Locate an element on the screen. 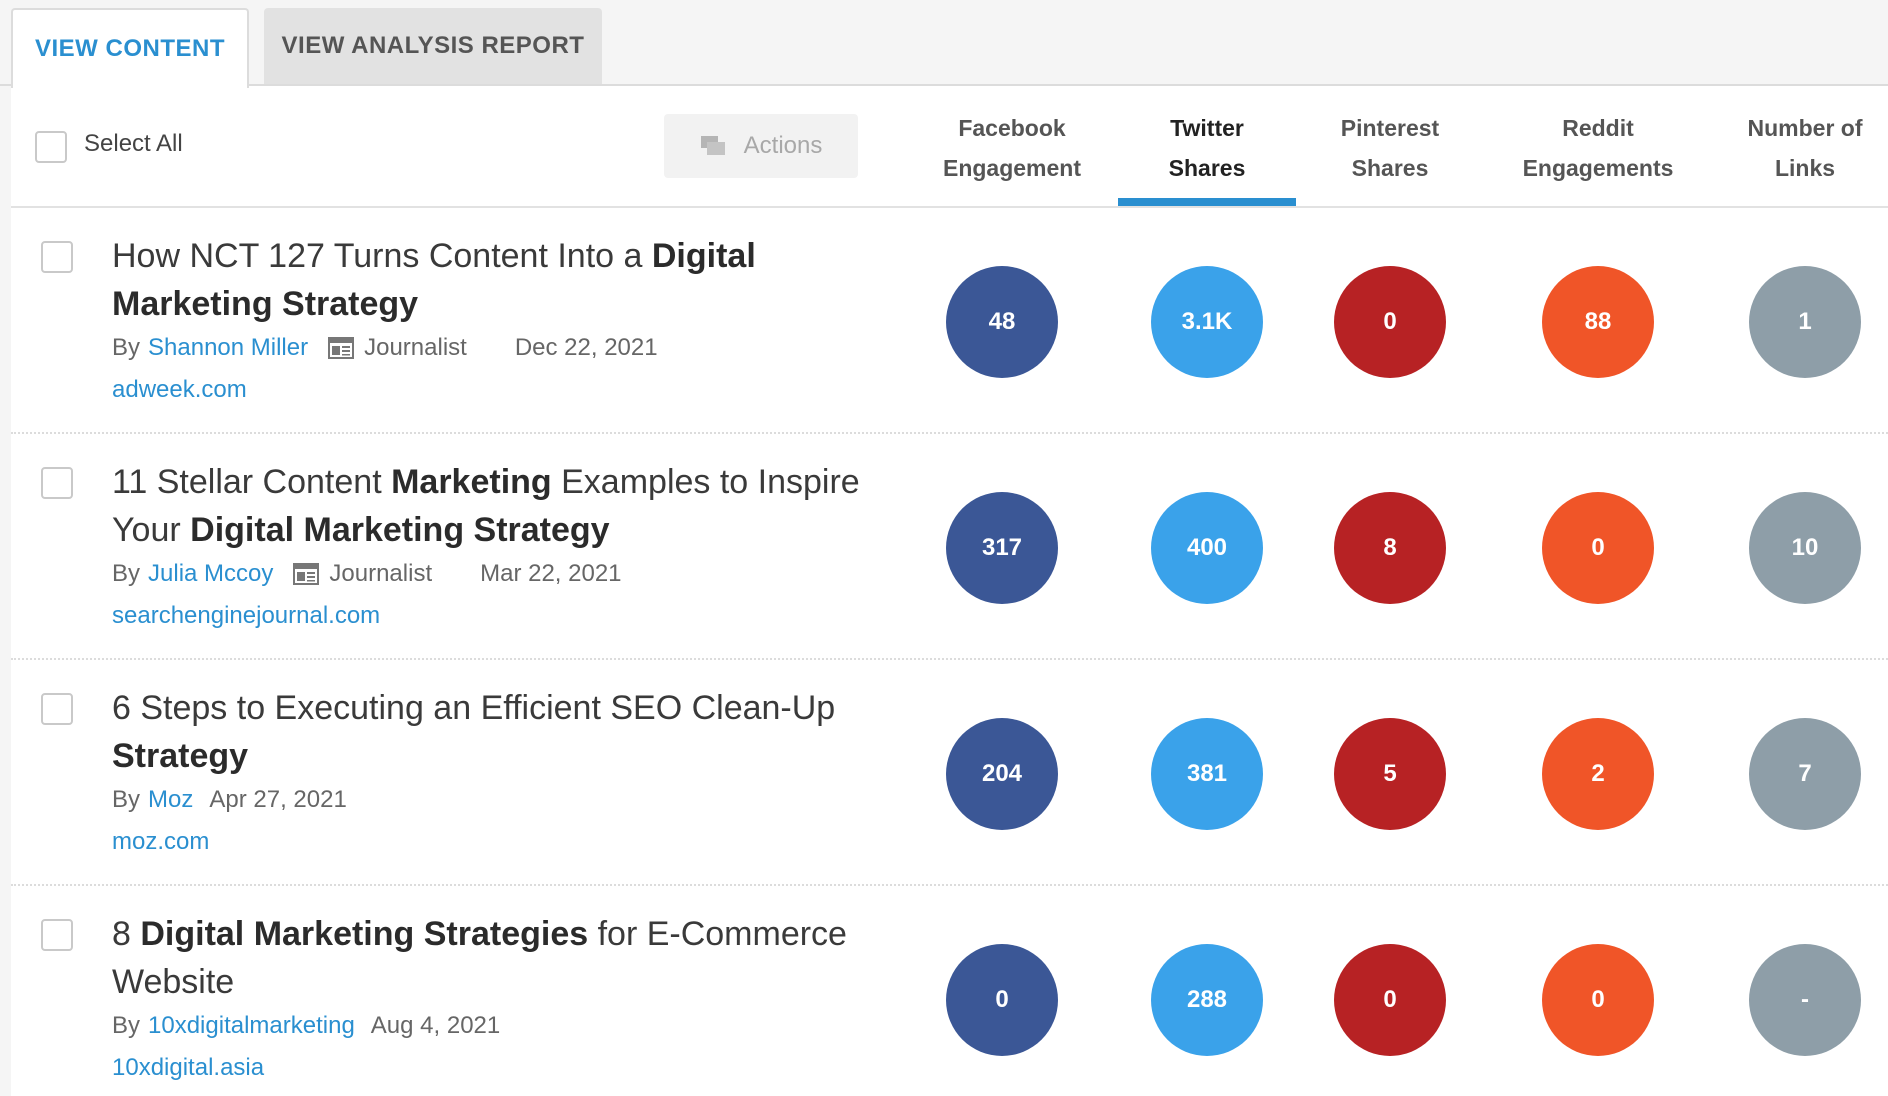 The image size is (1888, 1096). column-label-line1: Reddit is located at coordinates (1598, 128).